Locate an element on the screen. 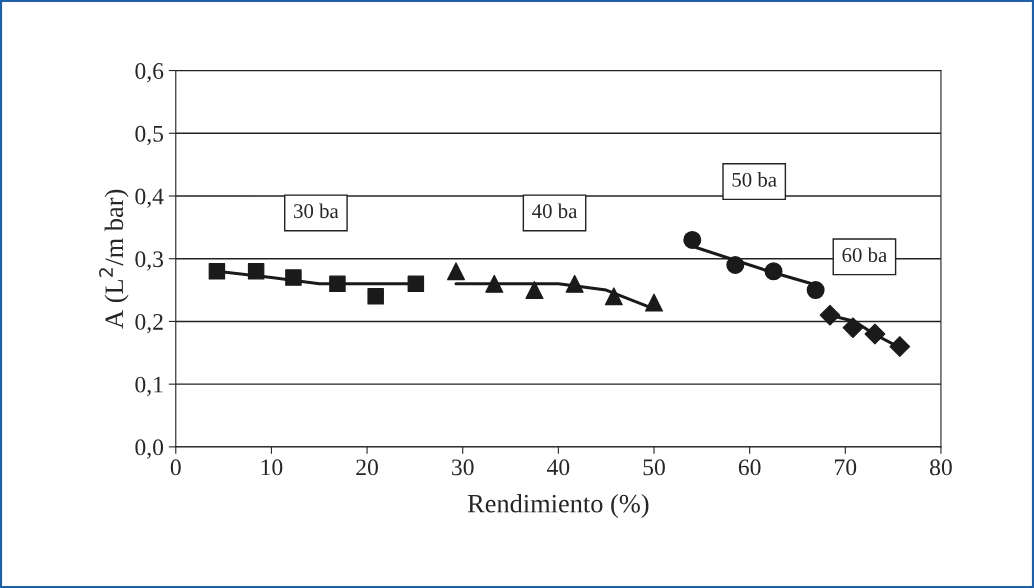 The width and height of the screenshot is (1034, 588). text: 40 ba is located at coordinates (555, 211).